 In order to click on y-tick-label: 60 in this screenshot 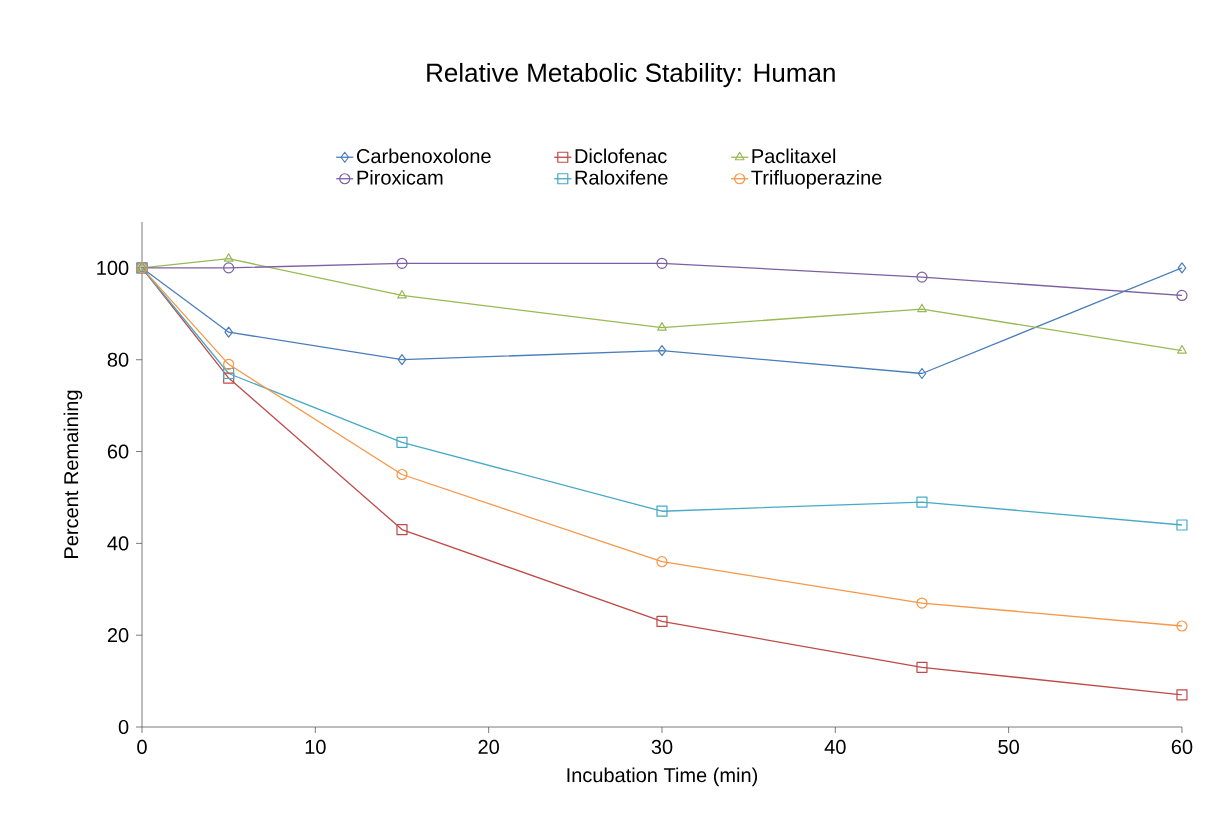, I will do `click(118, 451)`.